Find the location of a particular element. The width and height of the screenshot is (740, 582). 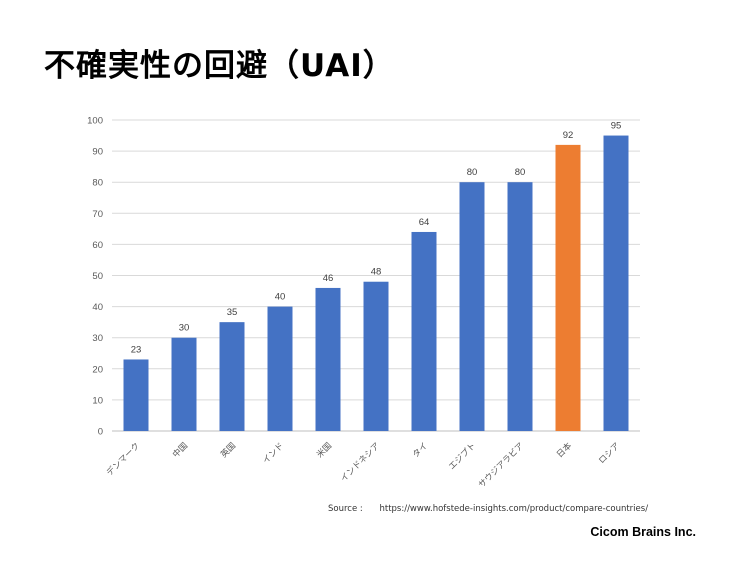

x-tick-label: インドネシア is located at coordinates (360, 462).